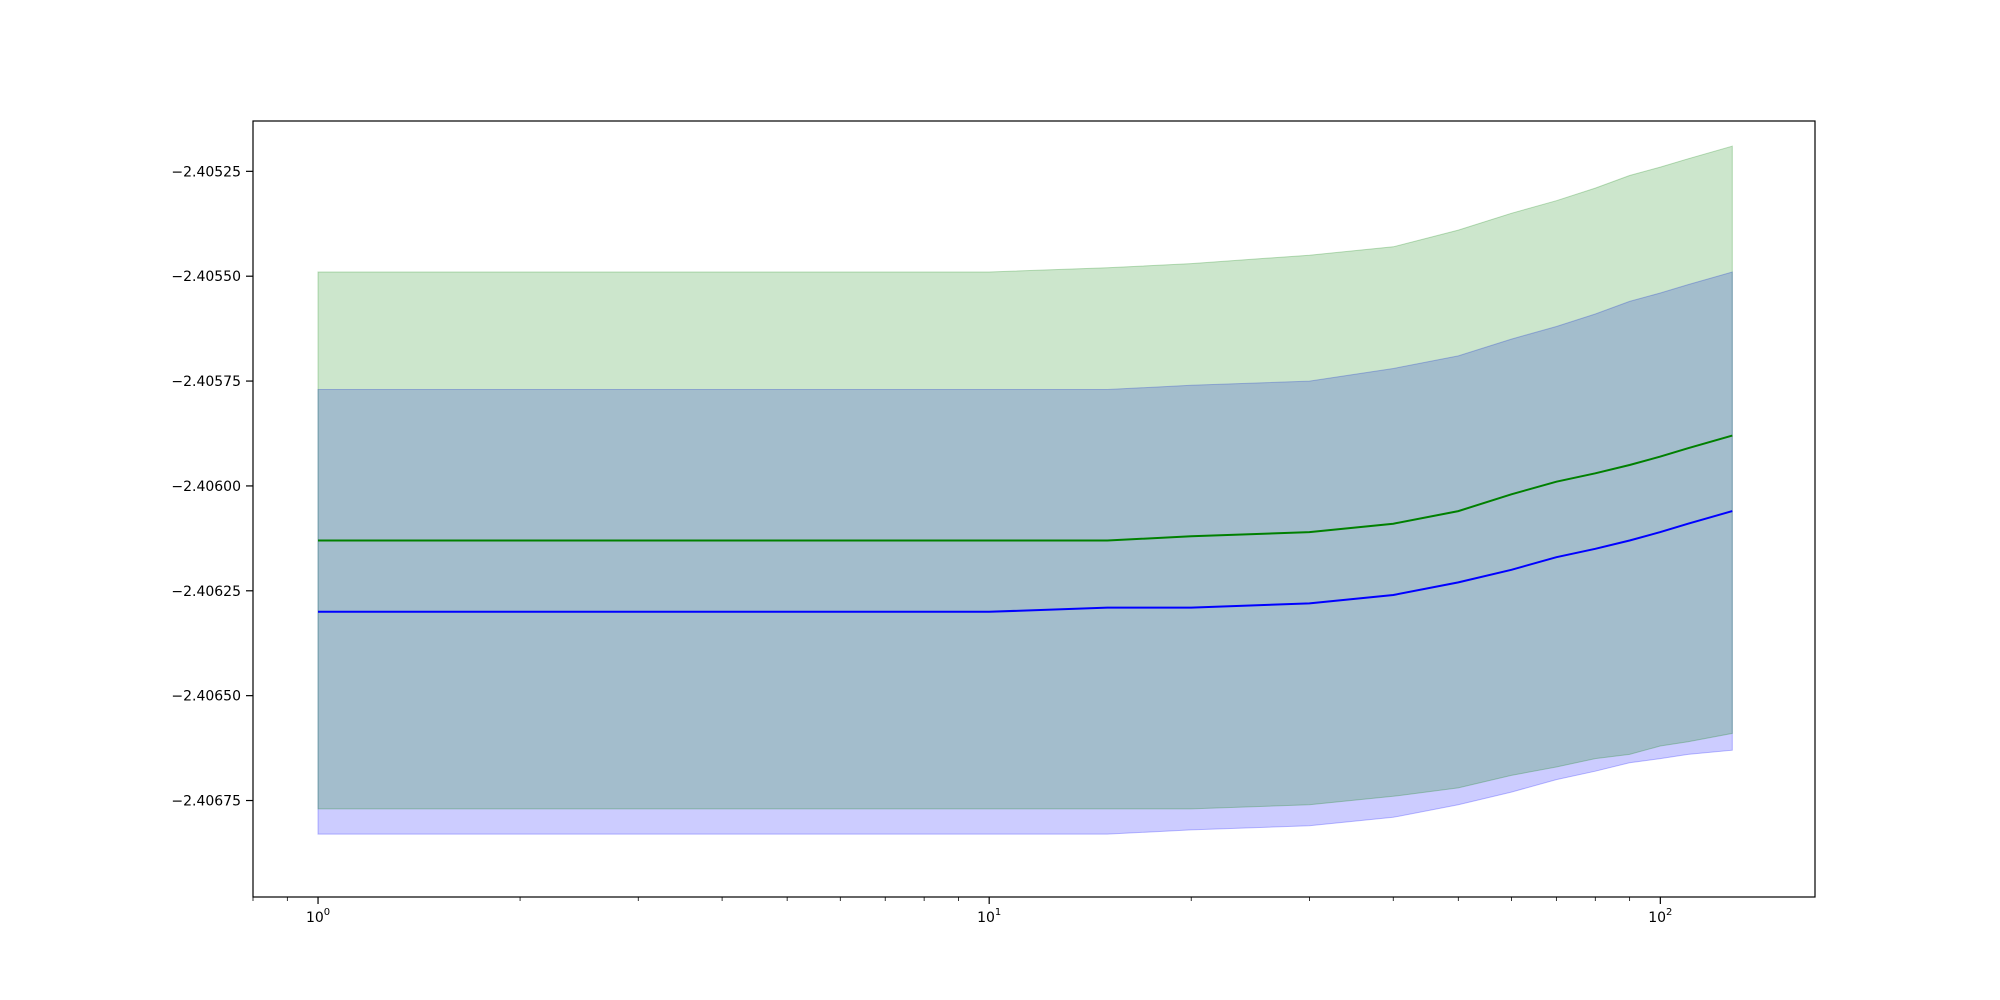  What do you see at coordinates (998, 912) in the screenshot?
I see `x-tick-label-exponent: 1` at bounding box center [998, 912].